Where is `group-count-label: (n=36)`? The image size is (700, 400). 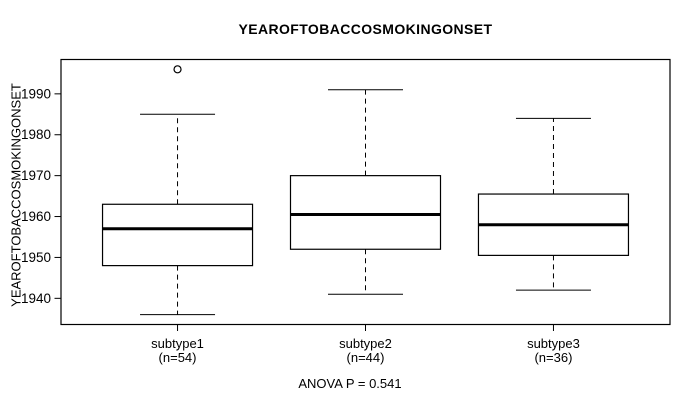
group-count-label: (n=36) is located at coordinates (553, 357).